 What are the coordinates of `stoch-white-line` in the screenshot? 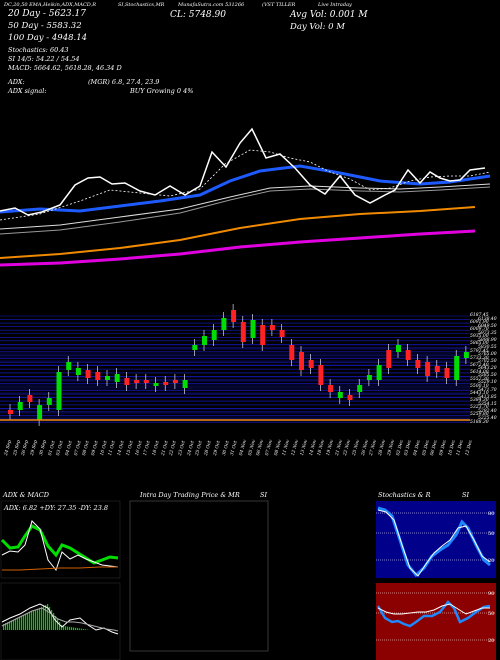 It's located at (434, 543).